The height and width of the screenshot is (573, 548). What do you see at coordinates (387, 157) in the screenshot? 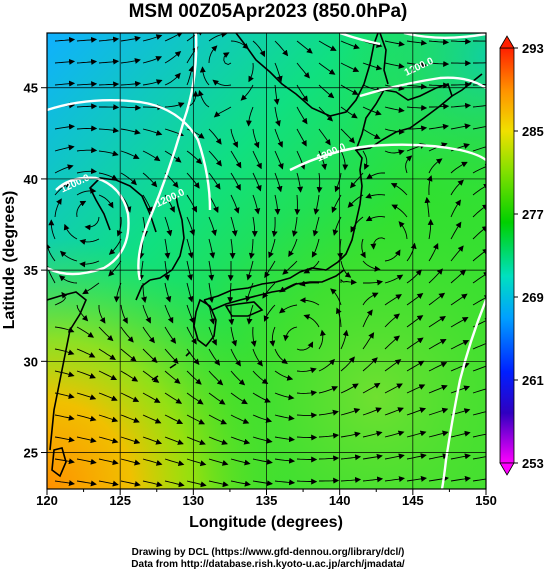
I see `contour-east` at bounding box center [387, 157].